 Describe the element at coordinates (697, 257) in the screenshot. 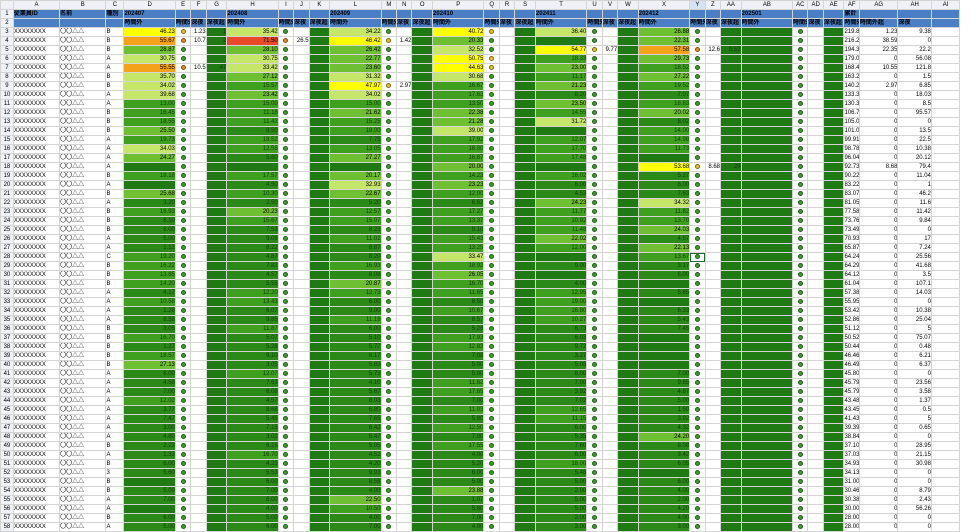

I see `active-cell` at that location.